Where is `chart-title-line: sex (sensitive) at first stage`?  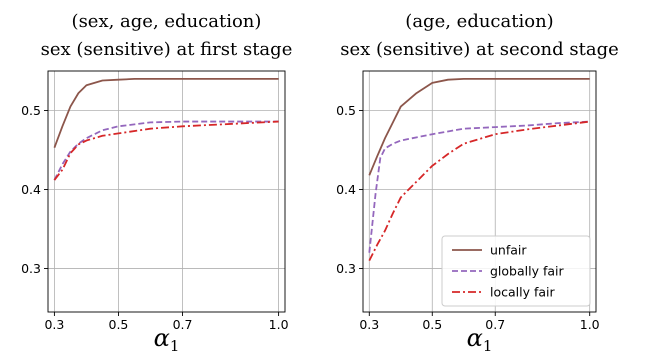 chart-title-line: sex (sensitive) at first stage is located at coordinates (167, 49).